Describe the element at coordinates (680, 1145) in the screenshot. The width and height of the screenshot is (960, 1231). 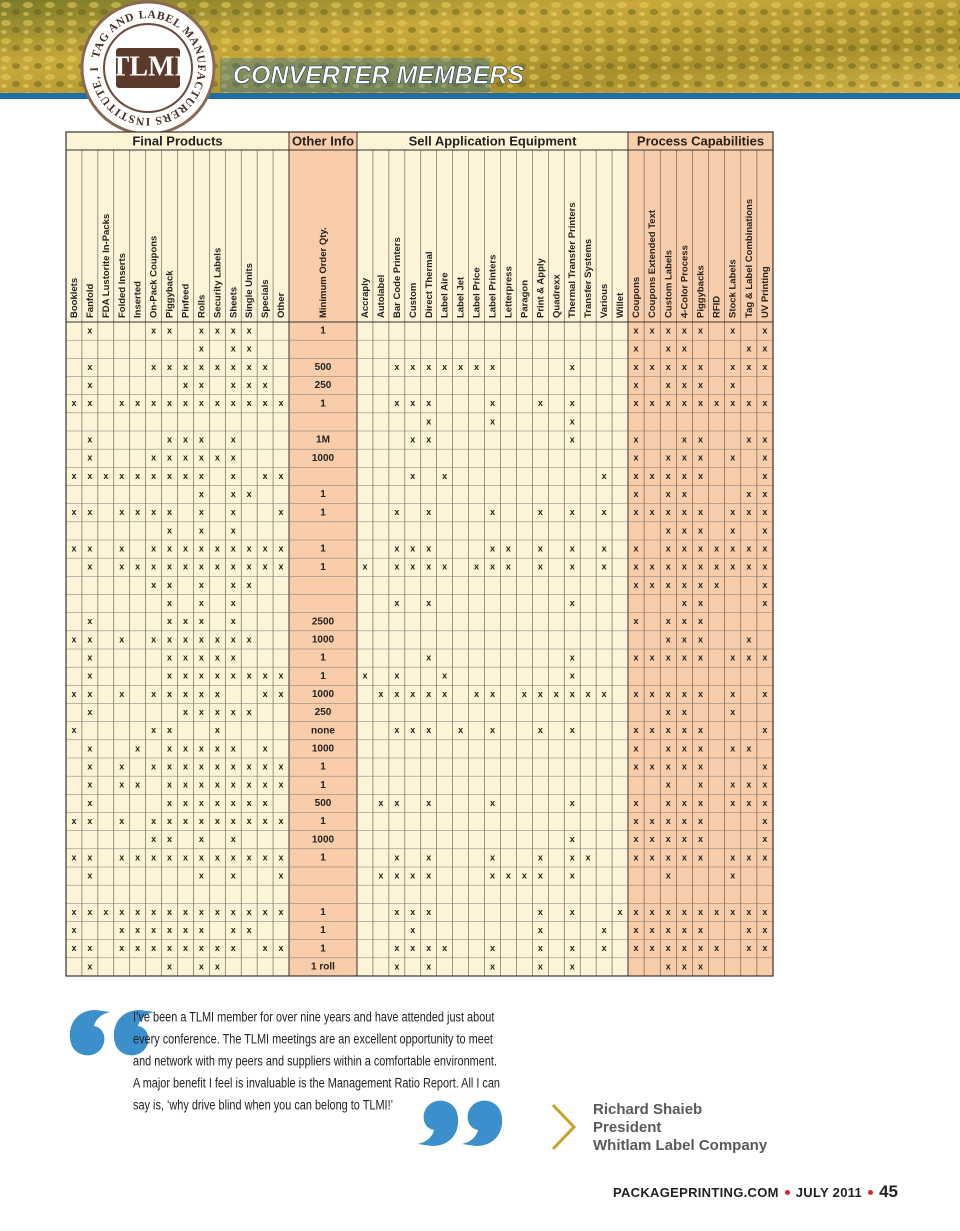
I see `attribution-company: Whitlam Label Company` at that location.